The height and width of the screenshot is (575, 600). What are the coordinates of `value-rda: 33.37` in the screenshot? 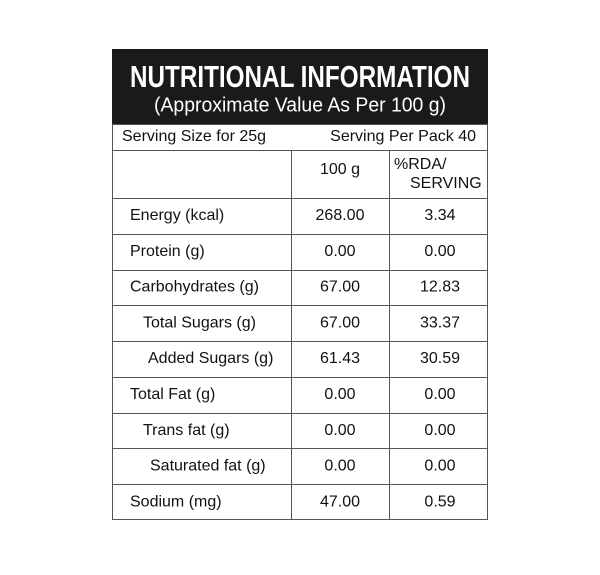 It's located at (440, 322).